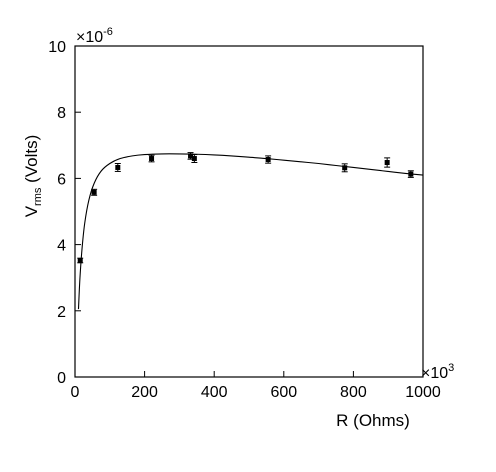  Describe the element at coordinates (353, 392) in the screenshot. I see `x-tick-label: 800` at that location.